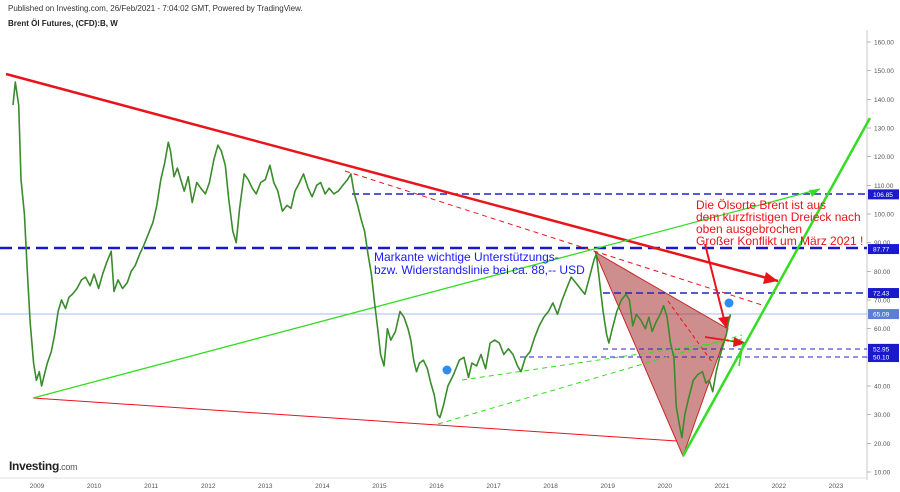  Describe the element at coordinates (882, 272) in the screenshot. I see `y-tick-label: 80.00` at that location.